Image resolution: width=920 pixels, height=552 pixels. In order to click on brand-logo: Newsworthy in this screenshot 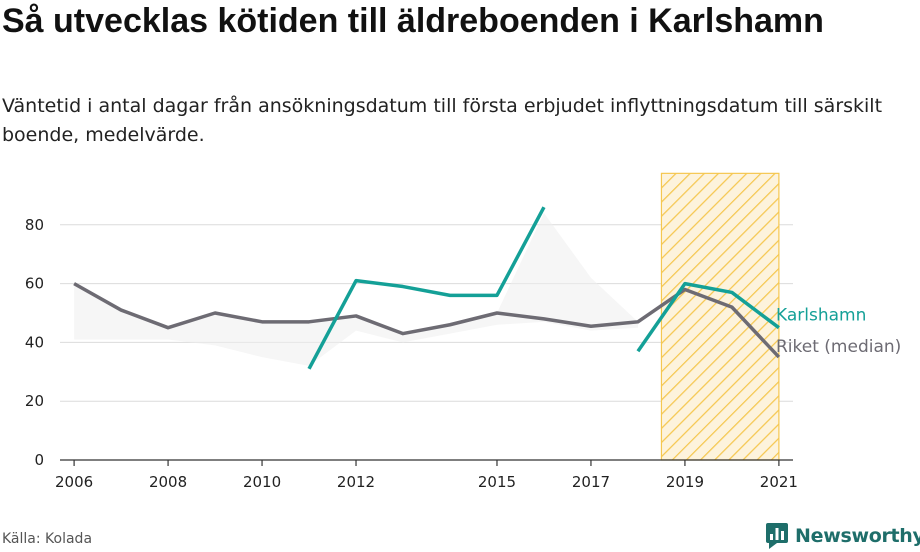, I will do `click(842, 536)`.